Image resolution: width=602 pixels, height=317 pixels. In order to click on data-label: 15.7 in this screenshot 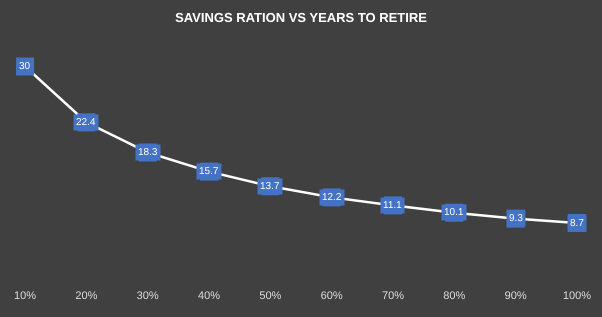, I will do `click(209, 171)`.